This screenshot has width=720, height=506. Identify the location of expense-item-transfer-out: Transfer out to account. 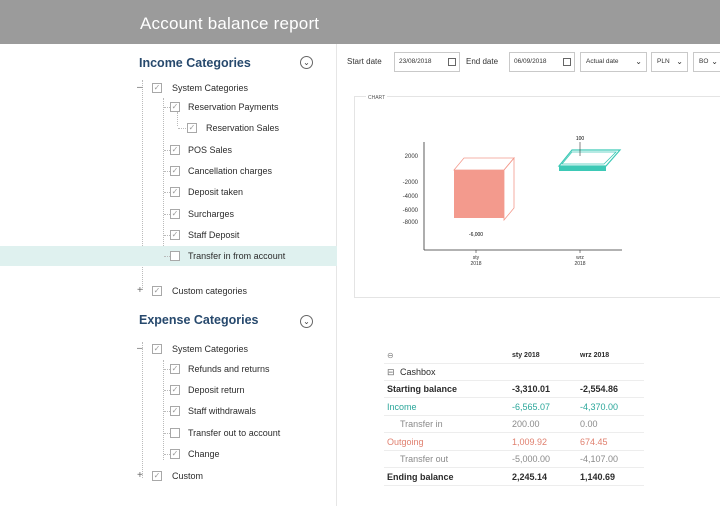
(168, 433).